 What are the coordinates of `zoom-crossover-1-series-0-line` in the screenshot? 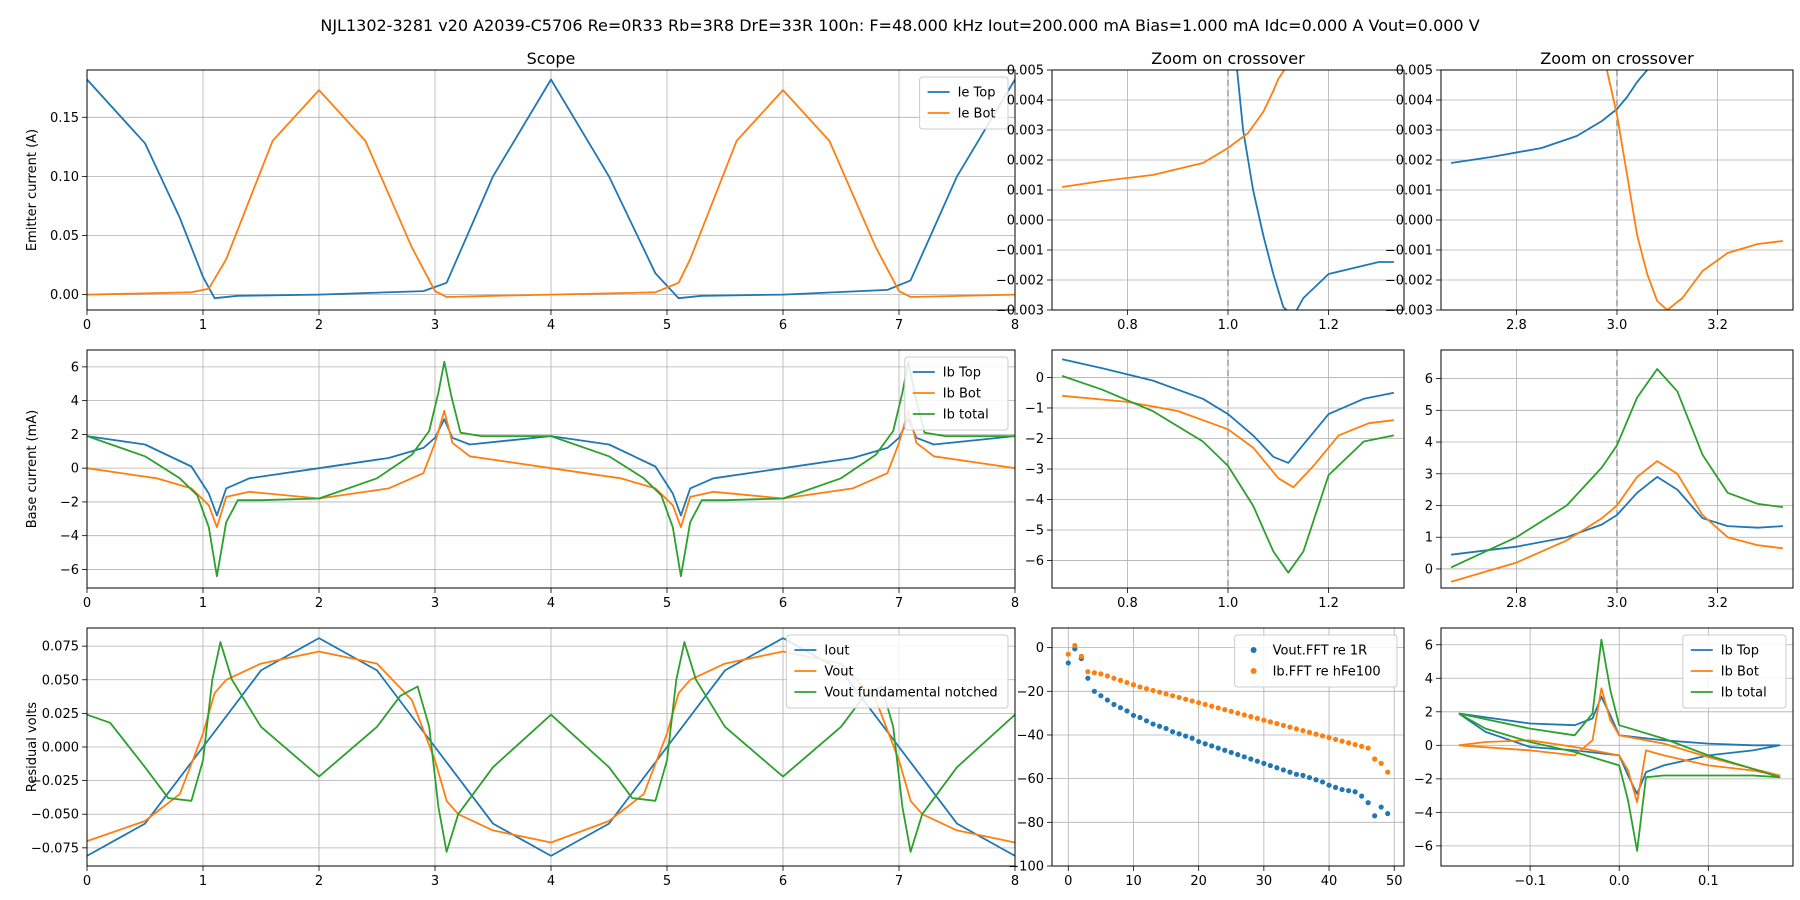 It's located at (1315, 190).